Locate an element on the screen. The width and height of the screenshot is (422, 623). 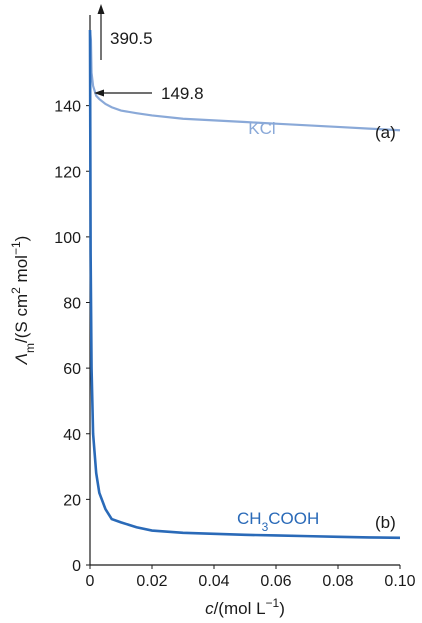
limiting-value-arrow-head is located at coordinates (99, 93).